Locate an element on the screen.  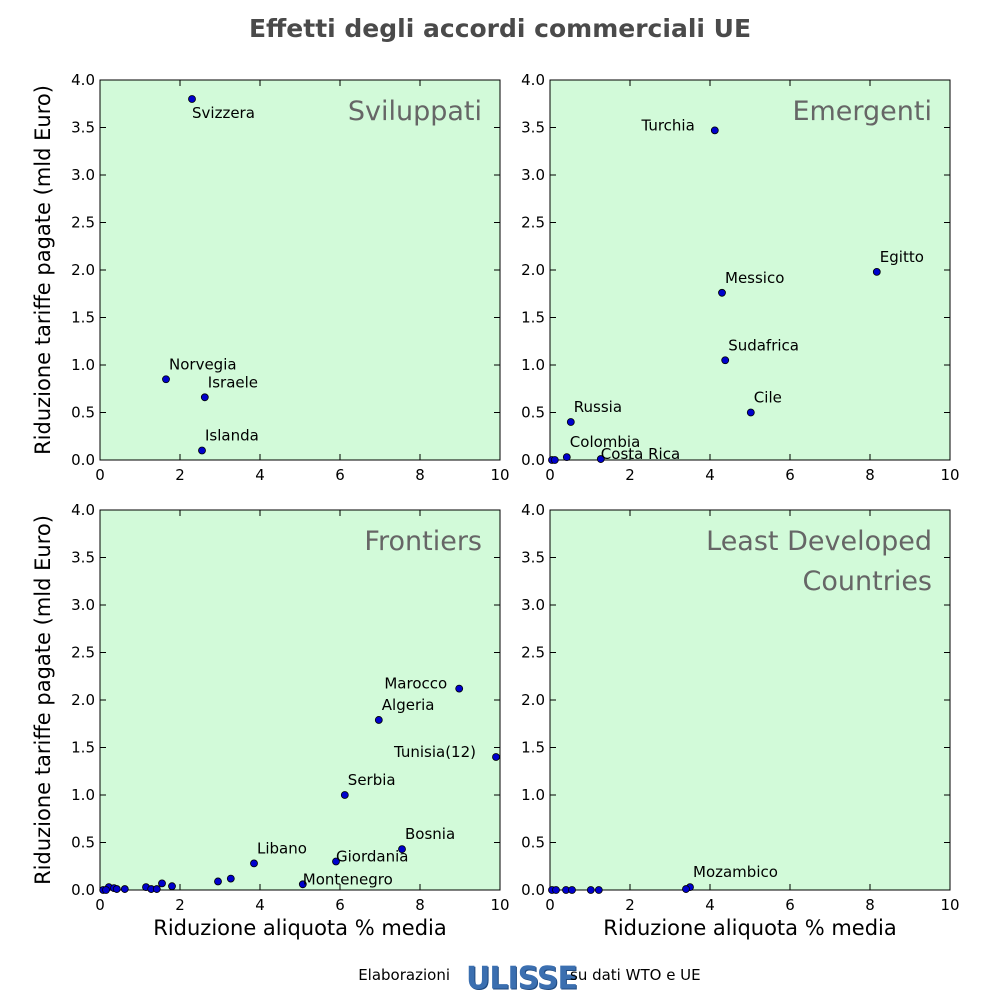
x-tick-label: 0 is located at coordinates (100, 475).